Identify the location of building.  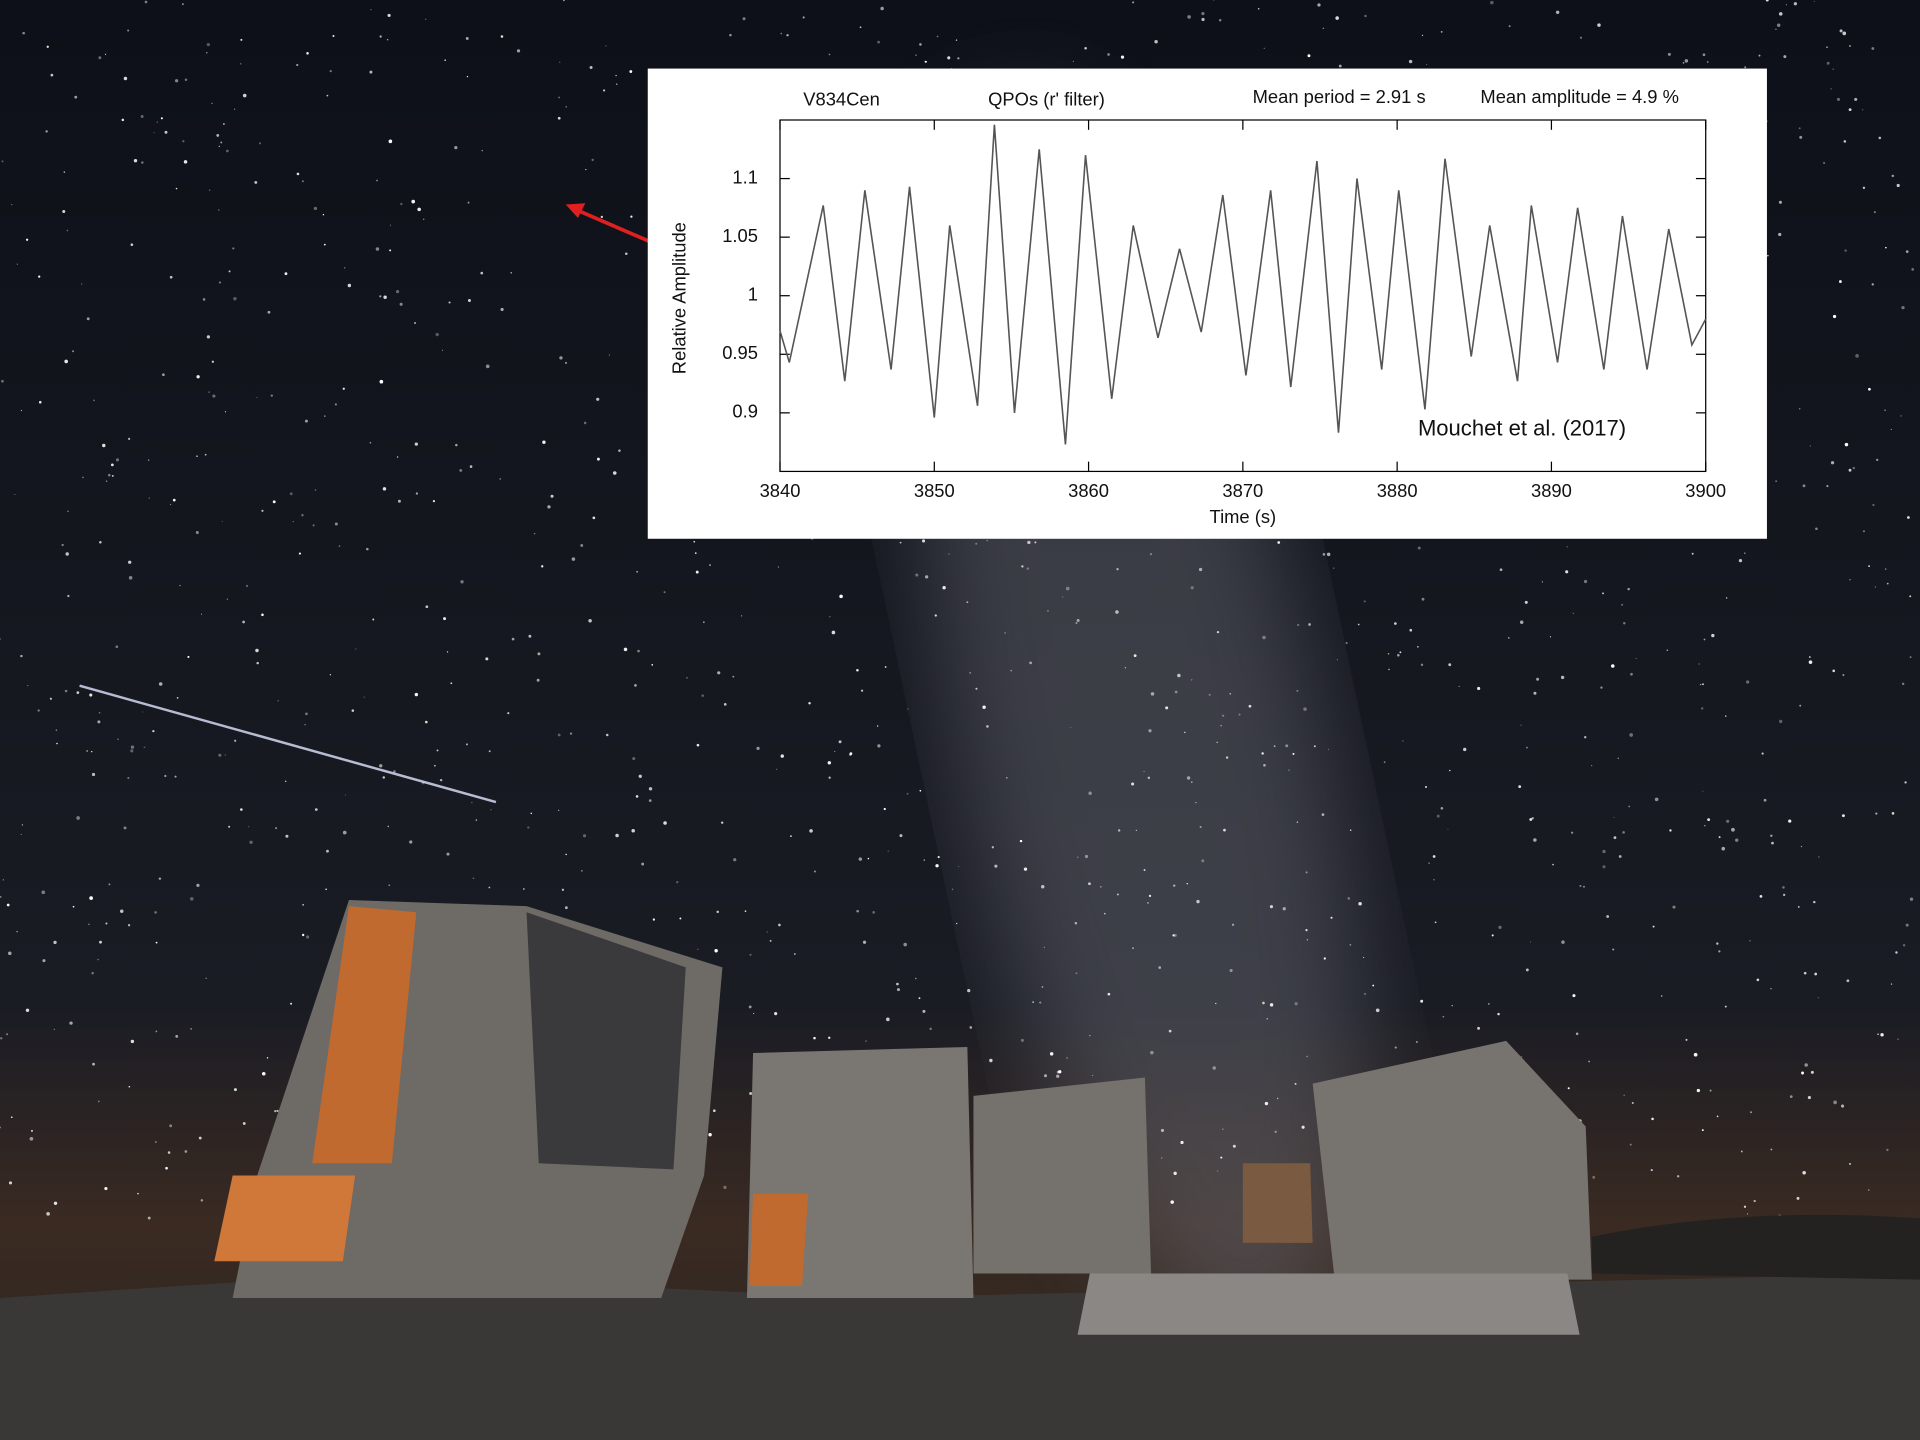
(1277, 1203).